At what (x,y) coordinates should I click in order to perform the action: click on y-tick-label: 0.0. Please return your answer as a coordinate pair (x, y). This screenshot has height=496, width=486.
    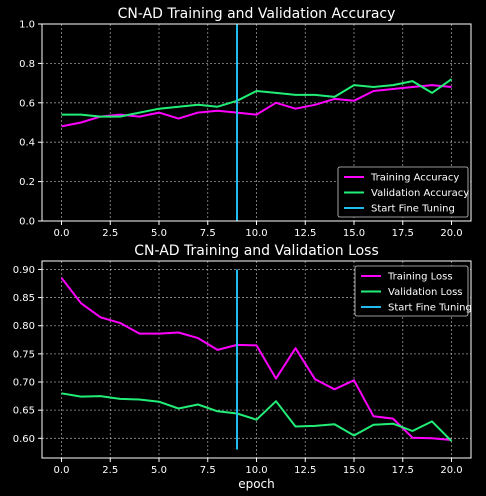
    Looking at the image, I should click on (27, 222).